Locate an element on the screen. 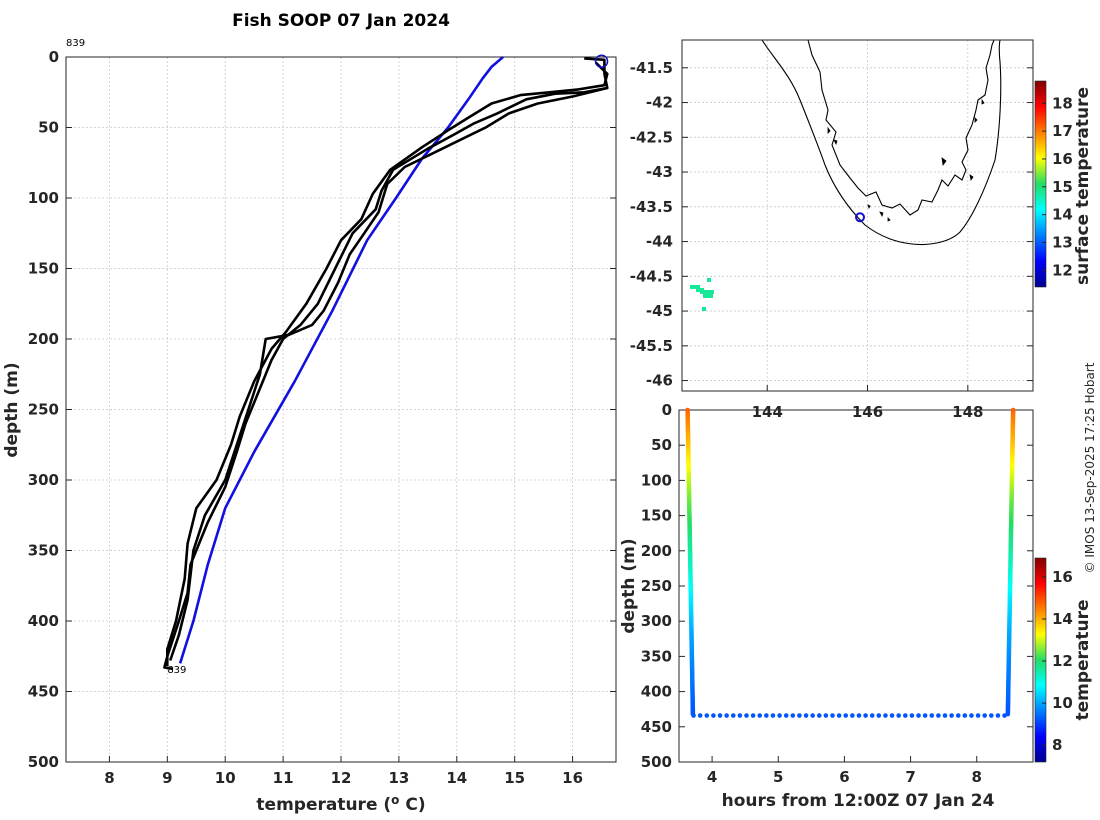 Image resolution: width=1100 pixels, height=820 pixels. section-x-tick-label: 5 is located at coordinates (778, 777).